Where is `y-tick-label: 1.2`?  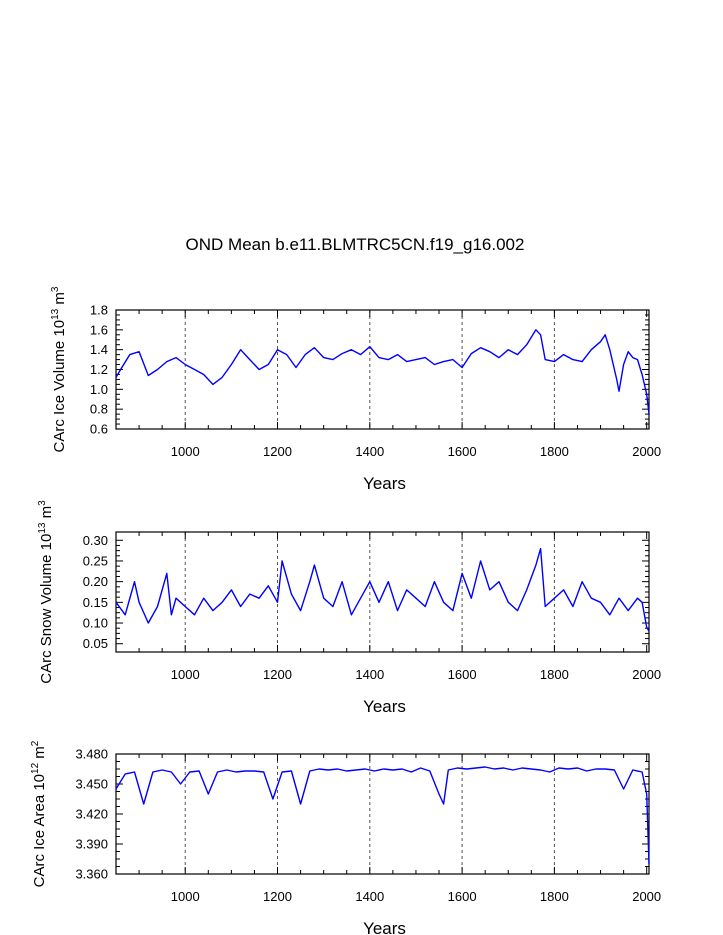
y-tick-label: 1.2 is located at coordinates (99, 369).